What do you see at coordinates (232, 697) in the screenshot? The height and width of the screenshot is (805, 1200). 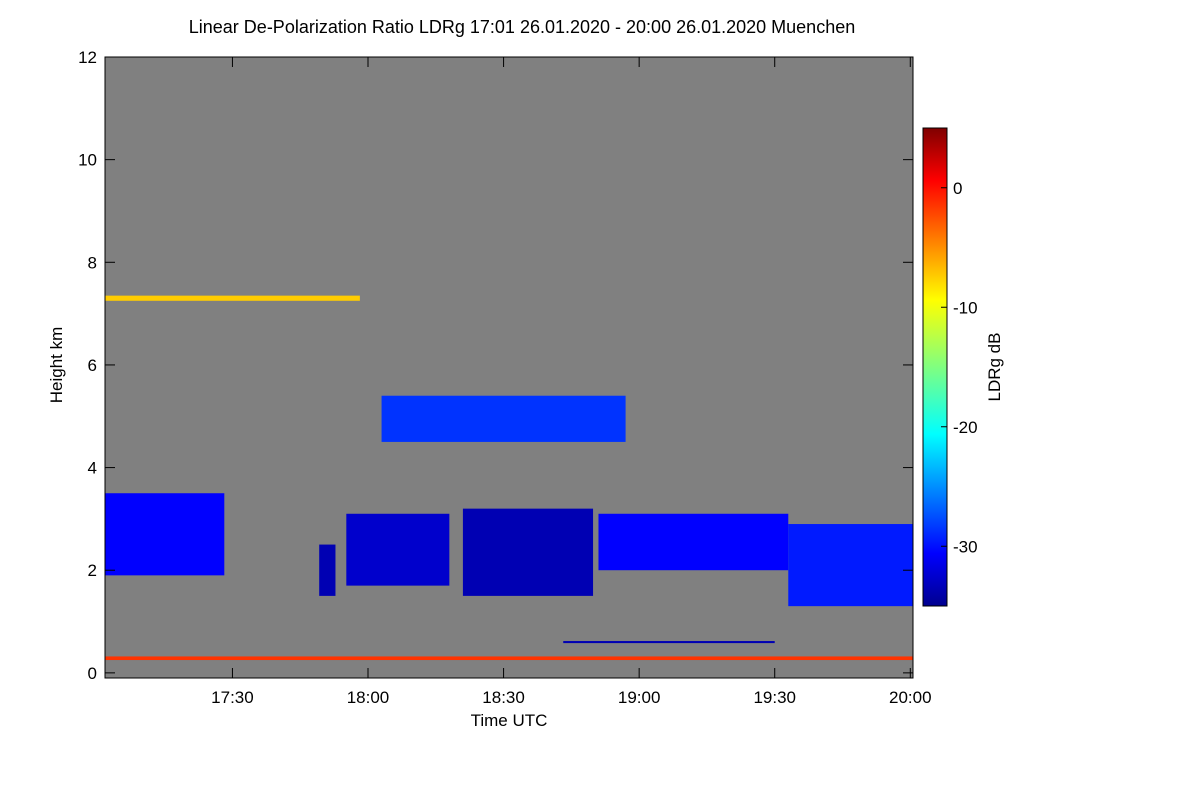 I see `x-tick-label: 17:30` at bounding box center [232, 697].